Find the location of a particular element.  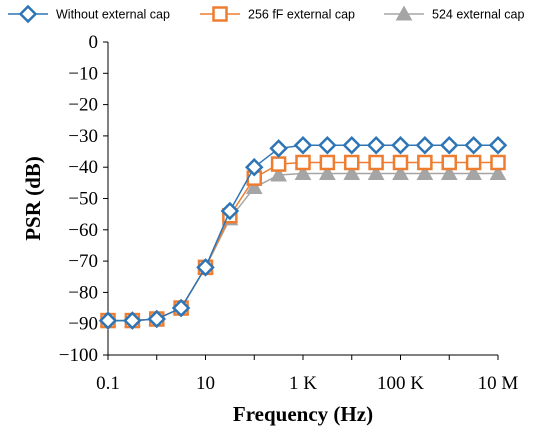

y-tick-label: −90 is located at coordinates (83, 324).